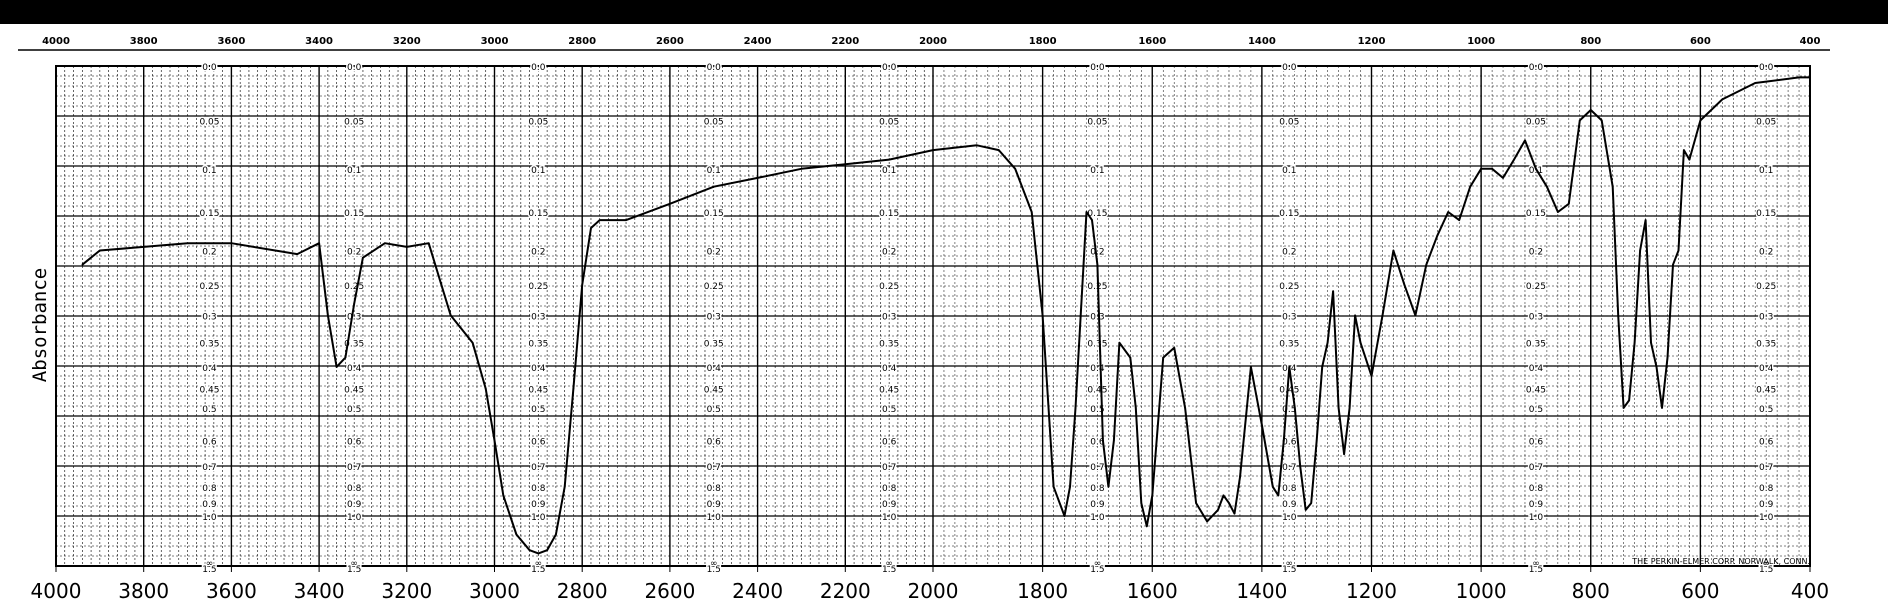 Image resolution: width=1888 pixels, height=608 pixels. What do you see at coordinates (319, 591) in the screenshot?
I see `bottom-tick-label: 3400` at bounding box center [319, 591].